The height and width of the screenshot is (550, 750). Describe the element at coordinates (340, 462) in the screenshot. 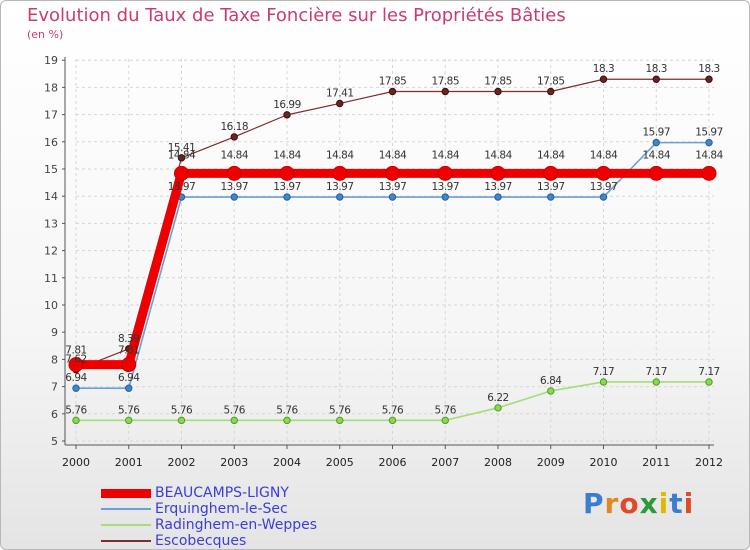

I see `x-tick-label: 2005` at that location.